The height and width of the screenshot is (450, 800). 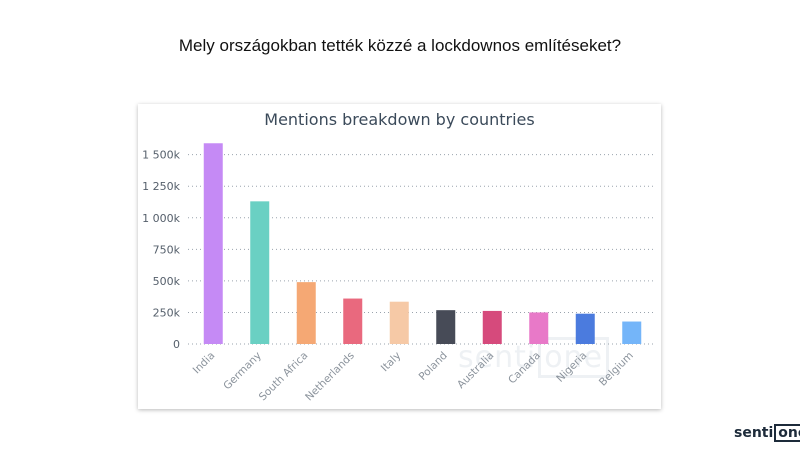 I want to click on bar-netherlands, so click(x=353, y=321).